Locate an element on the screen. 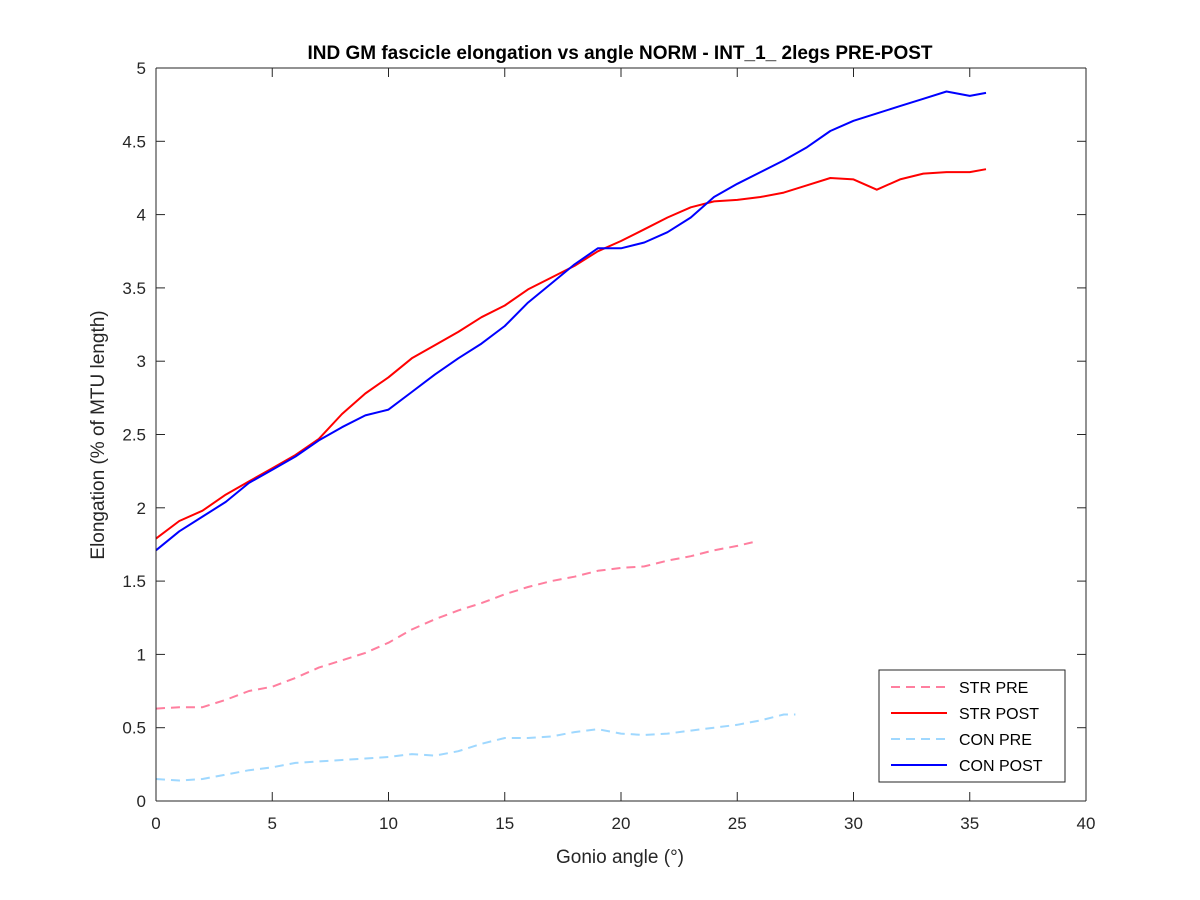 This screenshot has width=1200, height=900. series-line-con-pre is located at coordinates (475, 747).